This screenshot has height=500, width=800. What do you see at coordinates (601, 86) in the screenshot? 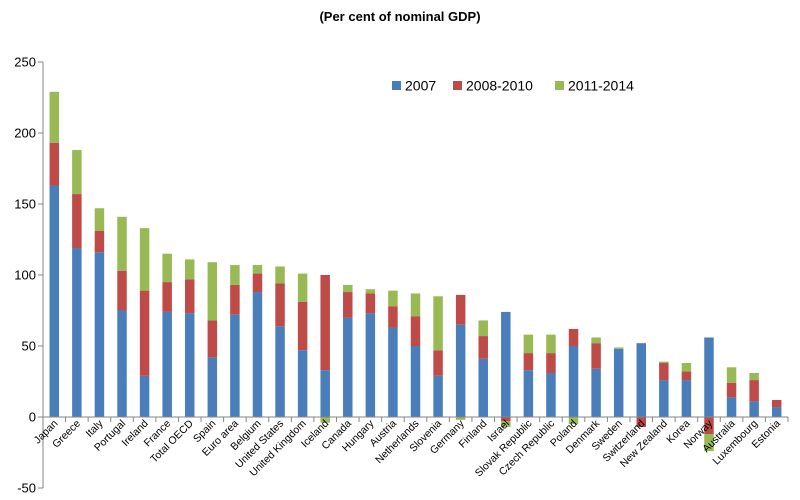
I see `legend-label: 2011-2014` at bounding box center [601, 86].